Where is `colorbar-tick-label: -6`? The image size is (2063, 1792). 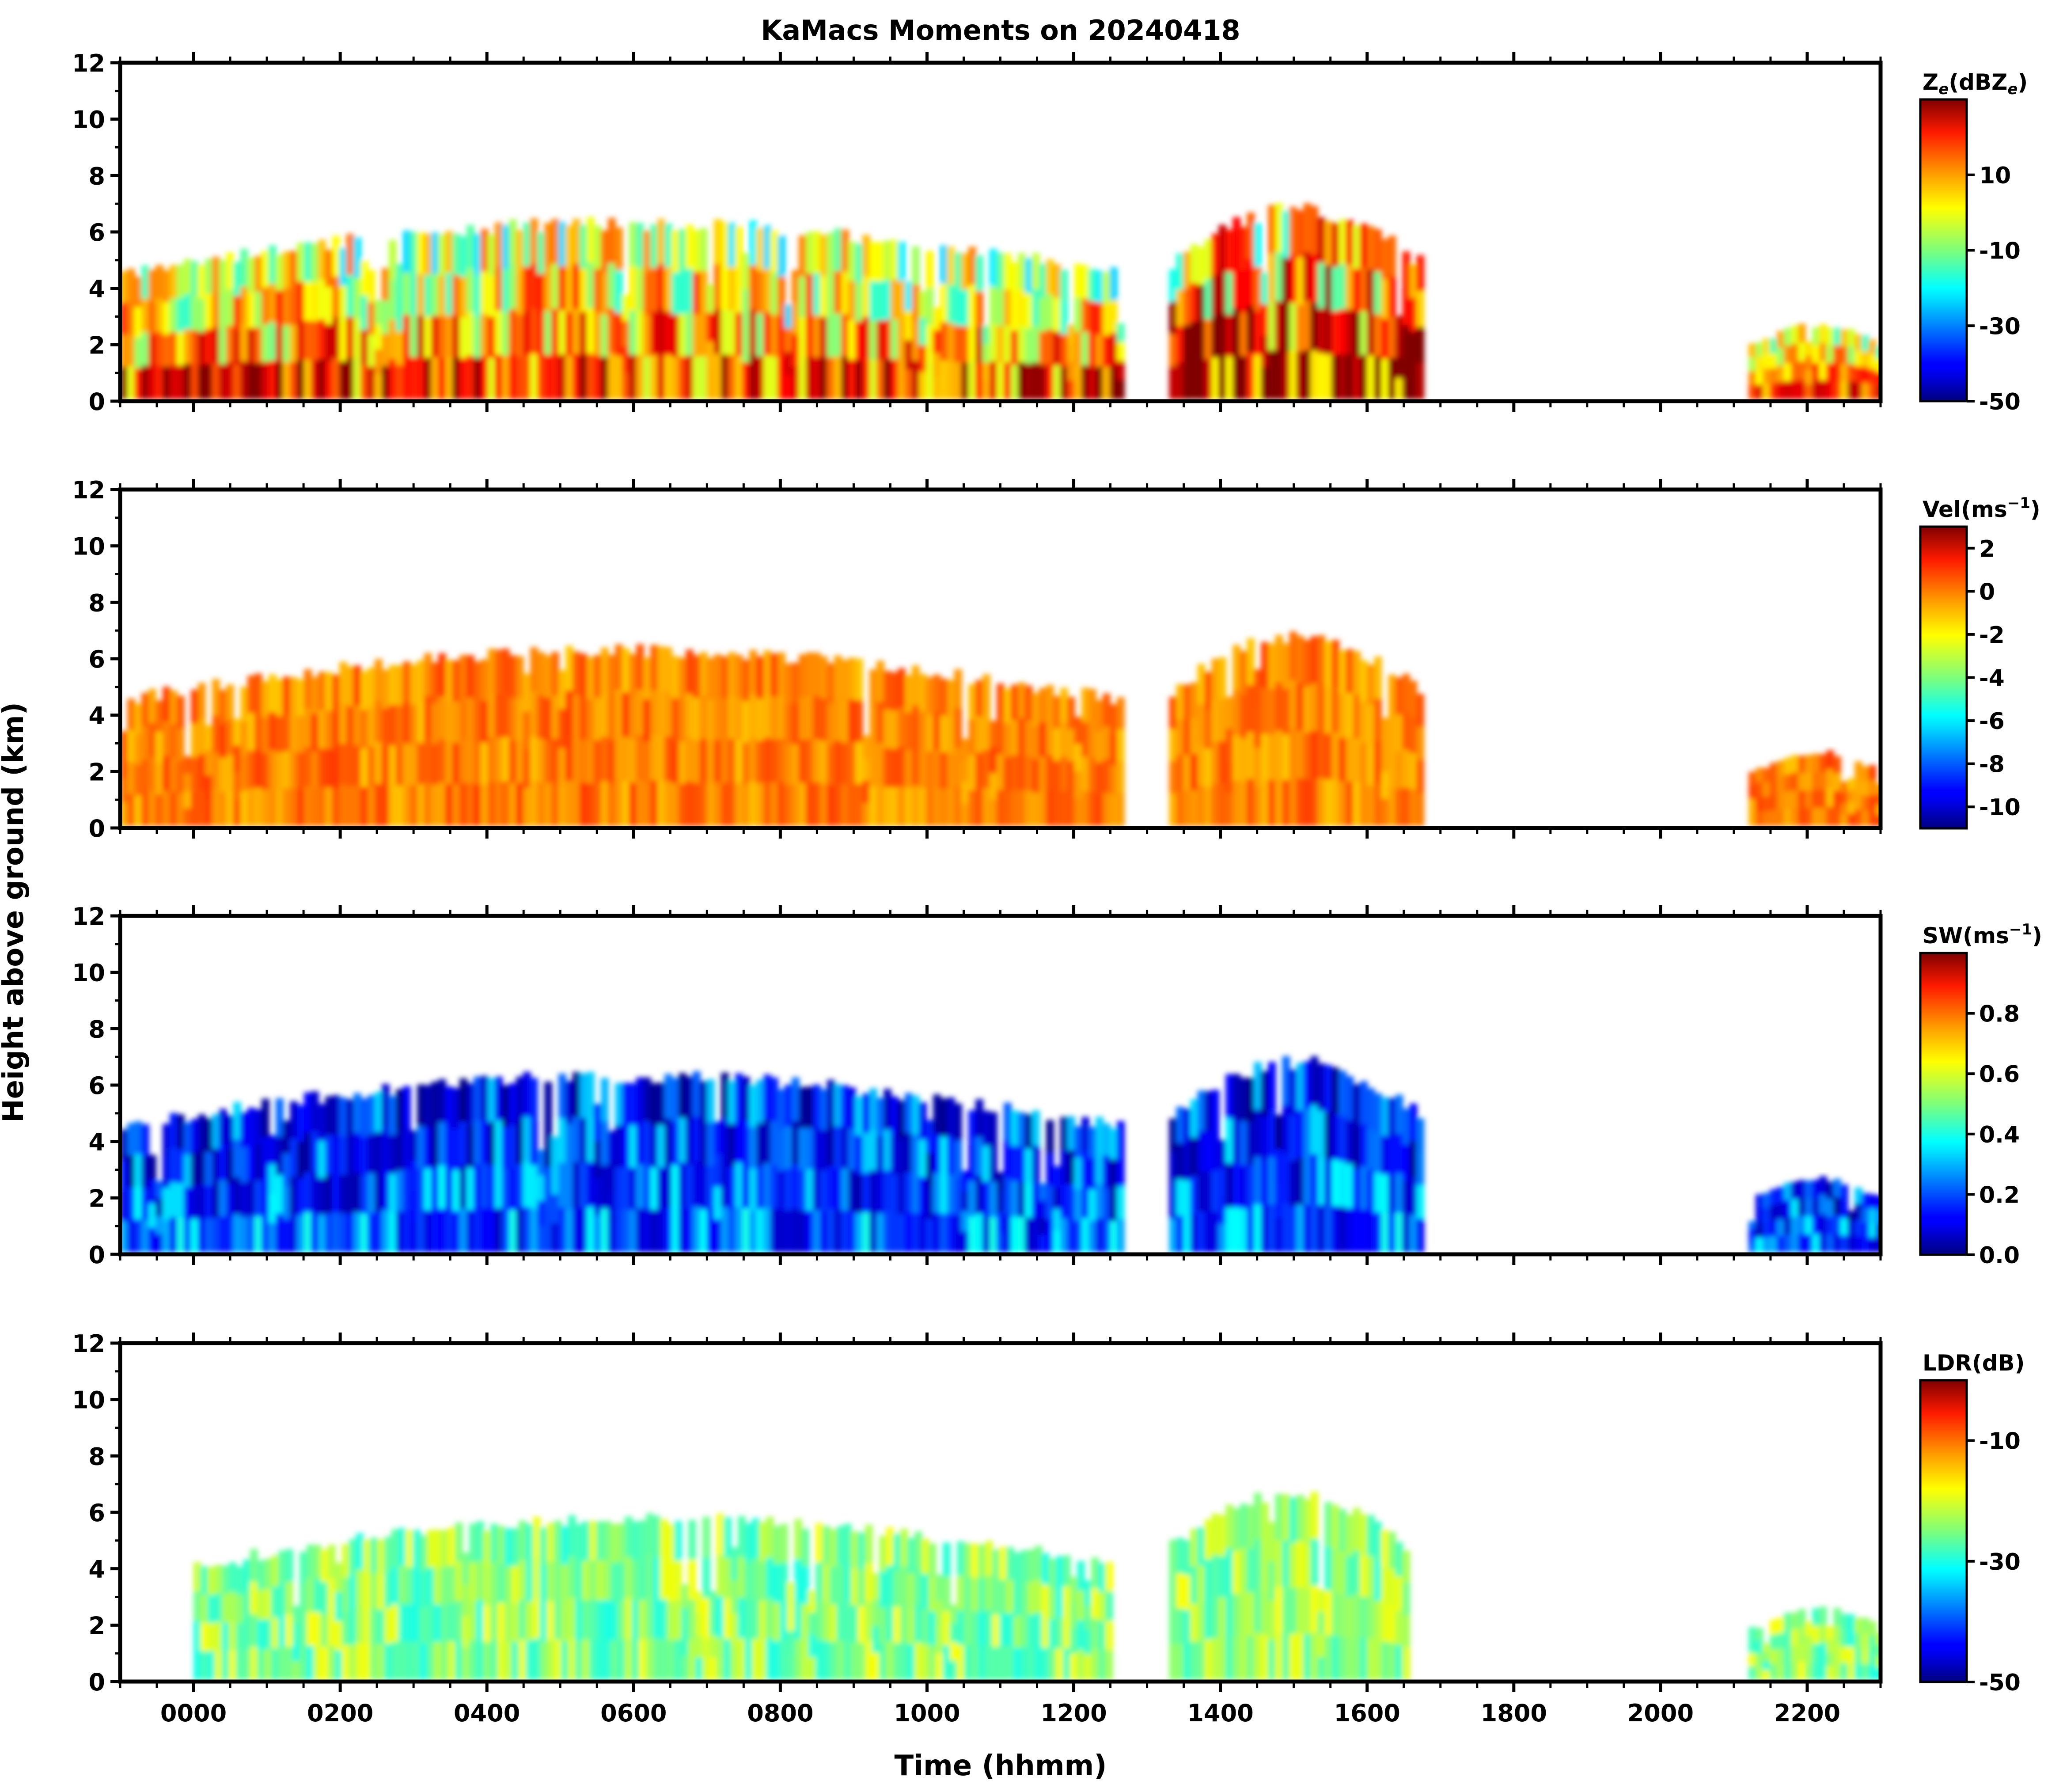
colorbar-tick-label: -6 is located at coordinates (1992, 721).